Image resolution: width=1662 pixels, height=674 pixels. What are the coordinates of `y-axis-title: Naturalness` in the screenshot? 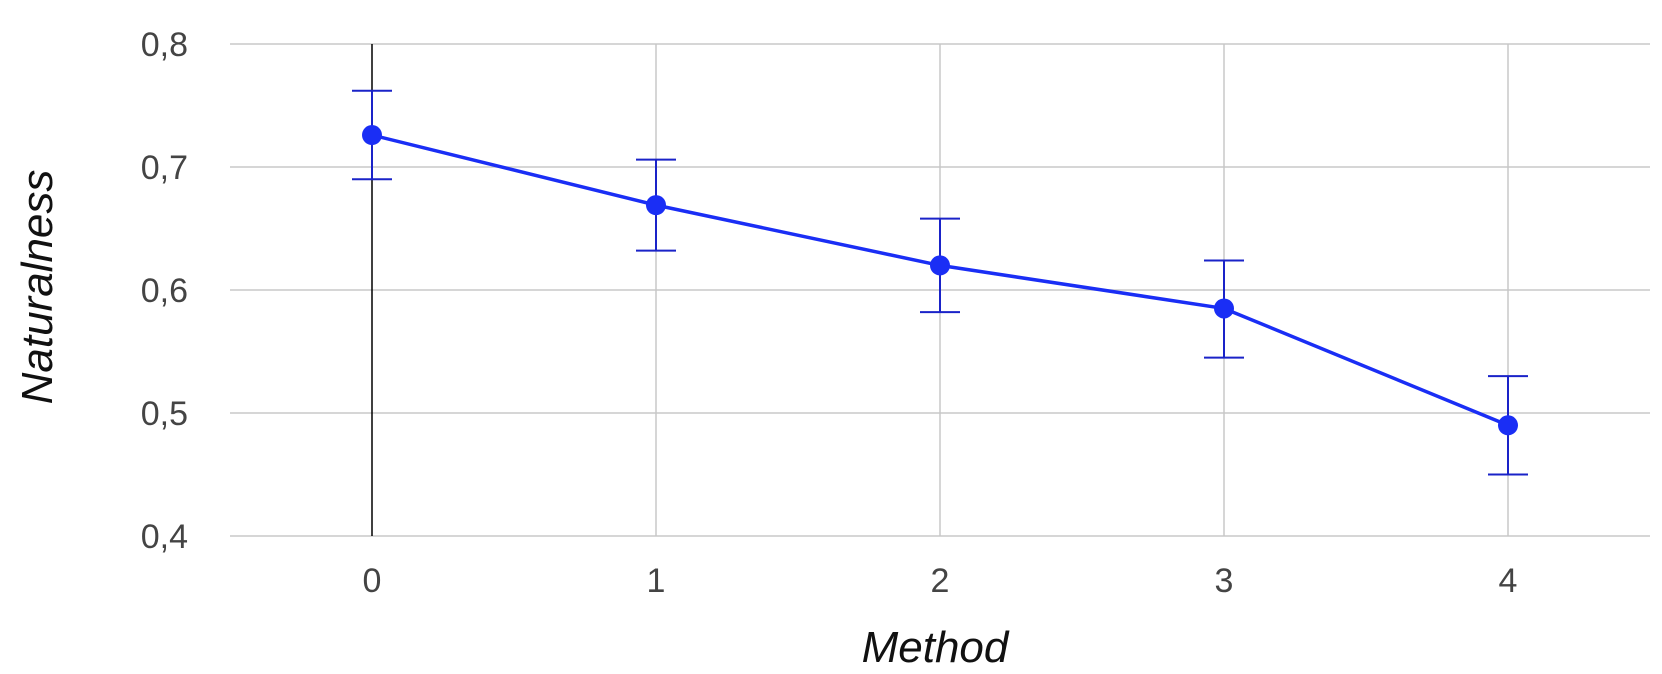 It's located at (37, 287).